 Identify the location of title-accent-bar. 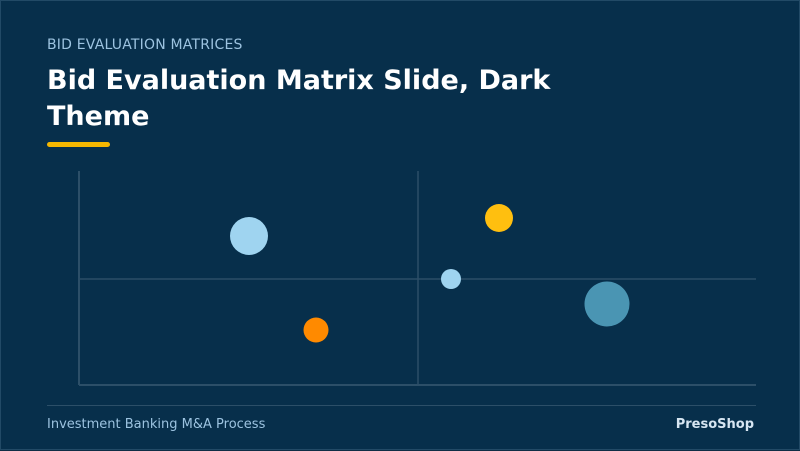
(78, 144).